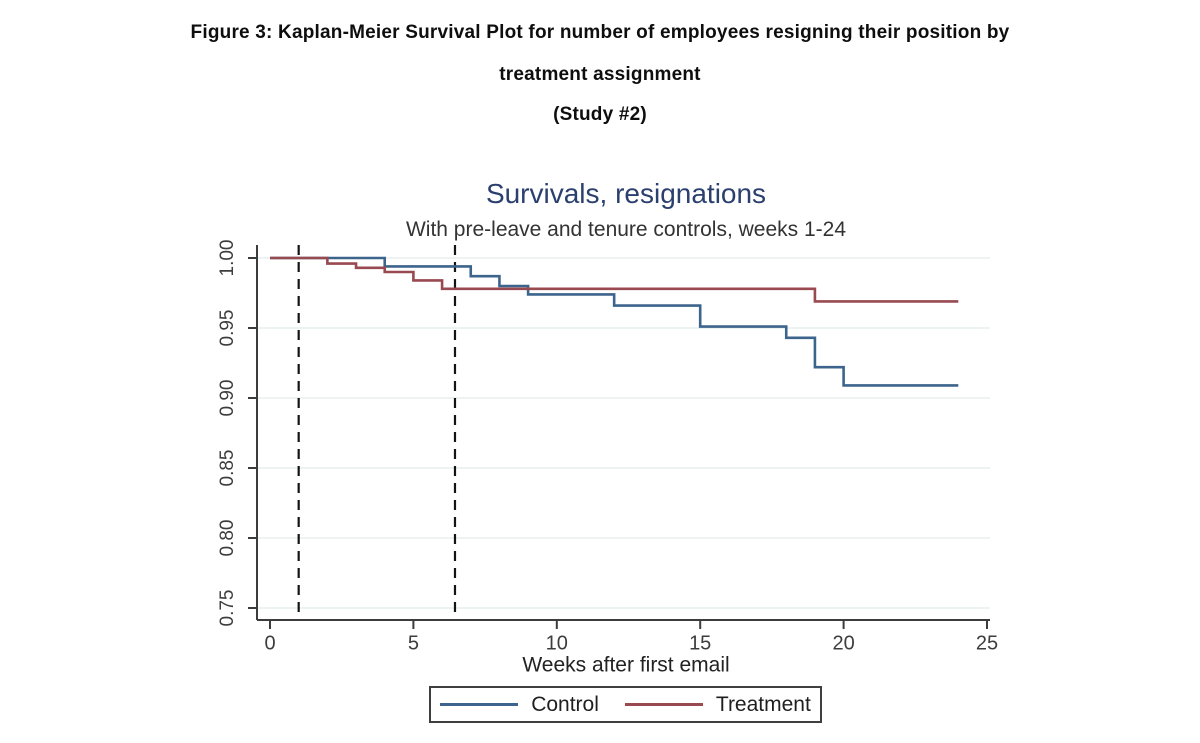  I want to click on legend-label-control: Control, so click(565, 704).